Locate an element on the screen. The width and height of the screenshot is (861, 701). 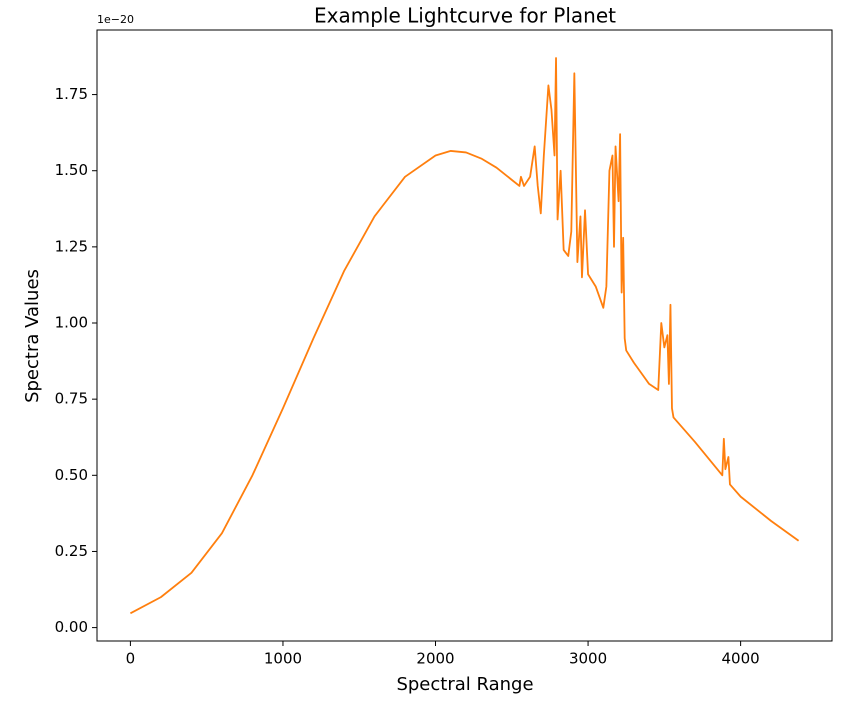
y-tick-label: 1.00 is located at coordinates (71, 323).